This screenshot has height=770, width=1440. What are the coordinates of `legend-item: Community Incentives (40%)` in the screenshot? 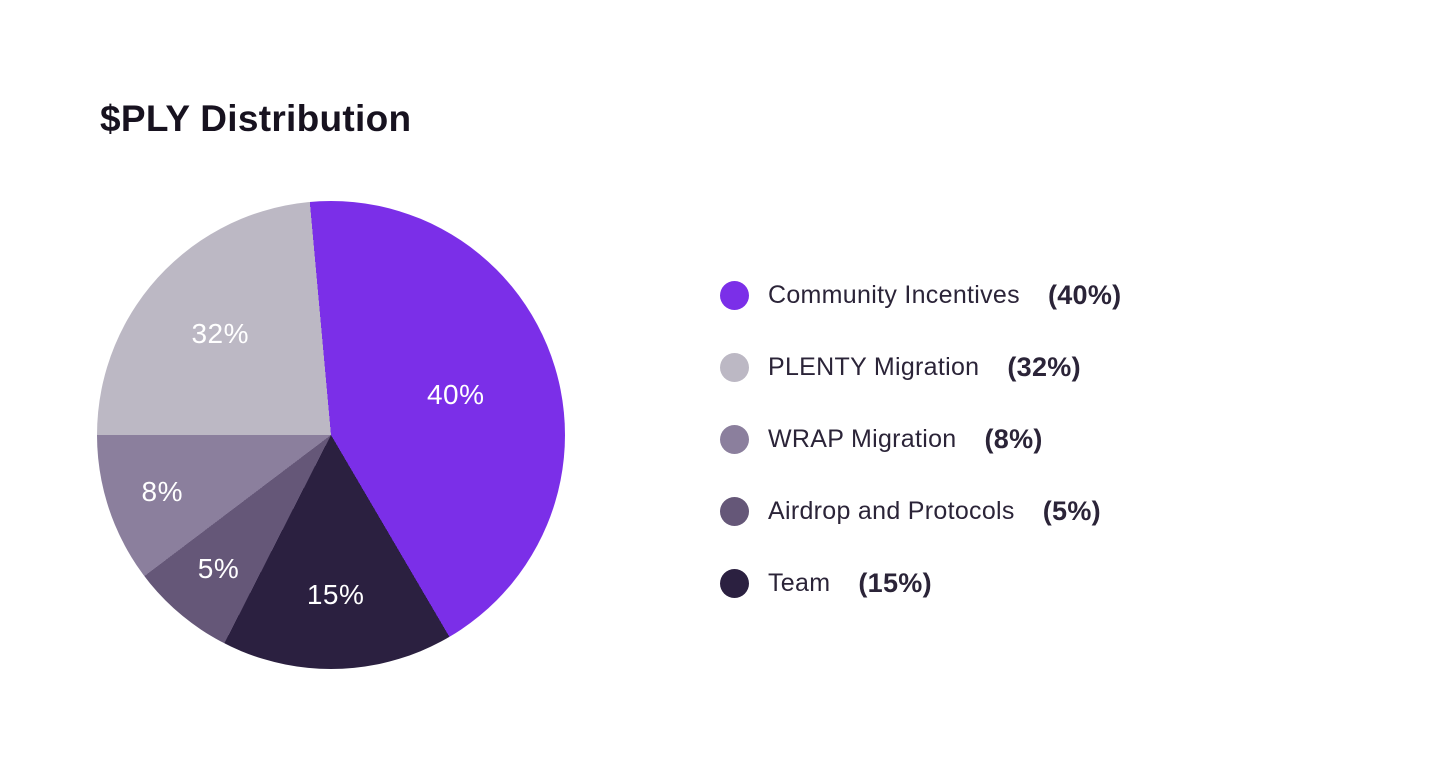 It's located at (920, 295).